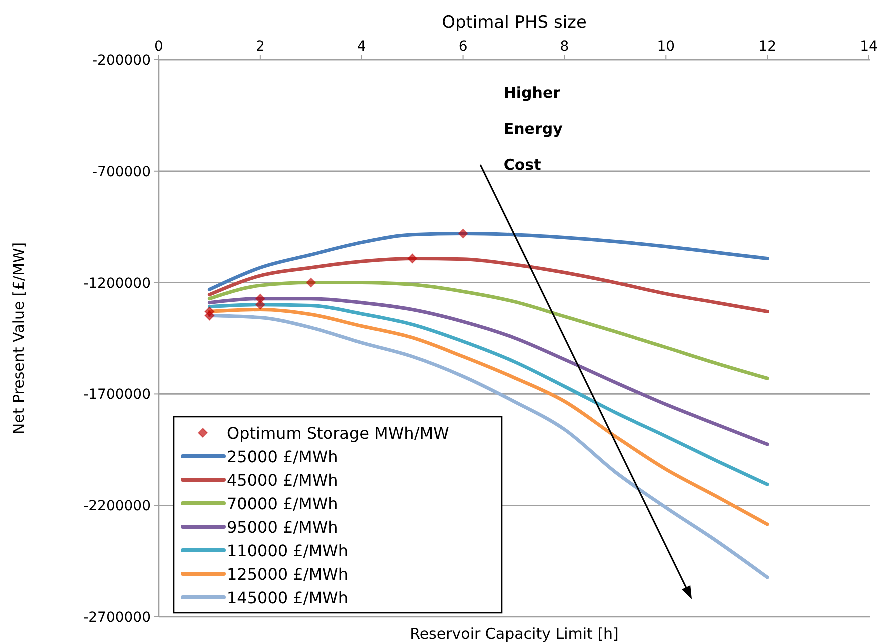 This screenshot has height=644, width=882. I want to click on legend-label: 70000 £/MWh, so click(282, 504).